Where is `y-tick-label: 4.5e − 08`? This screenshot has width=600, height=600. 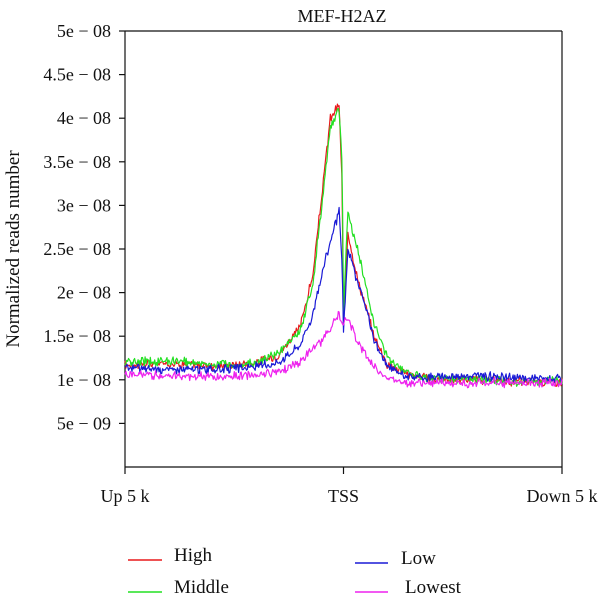
y-tick-label: 4.5e − 08 is located at coordinates (77, 75).